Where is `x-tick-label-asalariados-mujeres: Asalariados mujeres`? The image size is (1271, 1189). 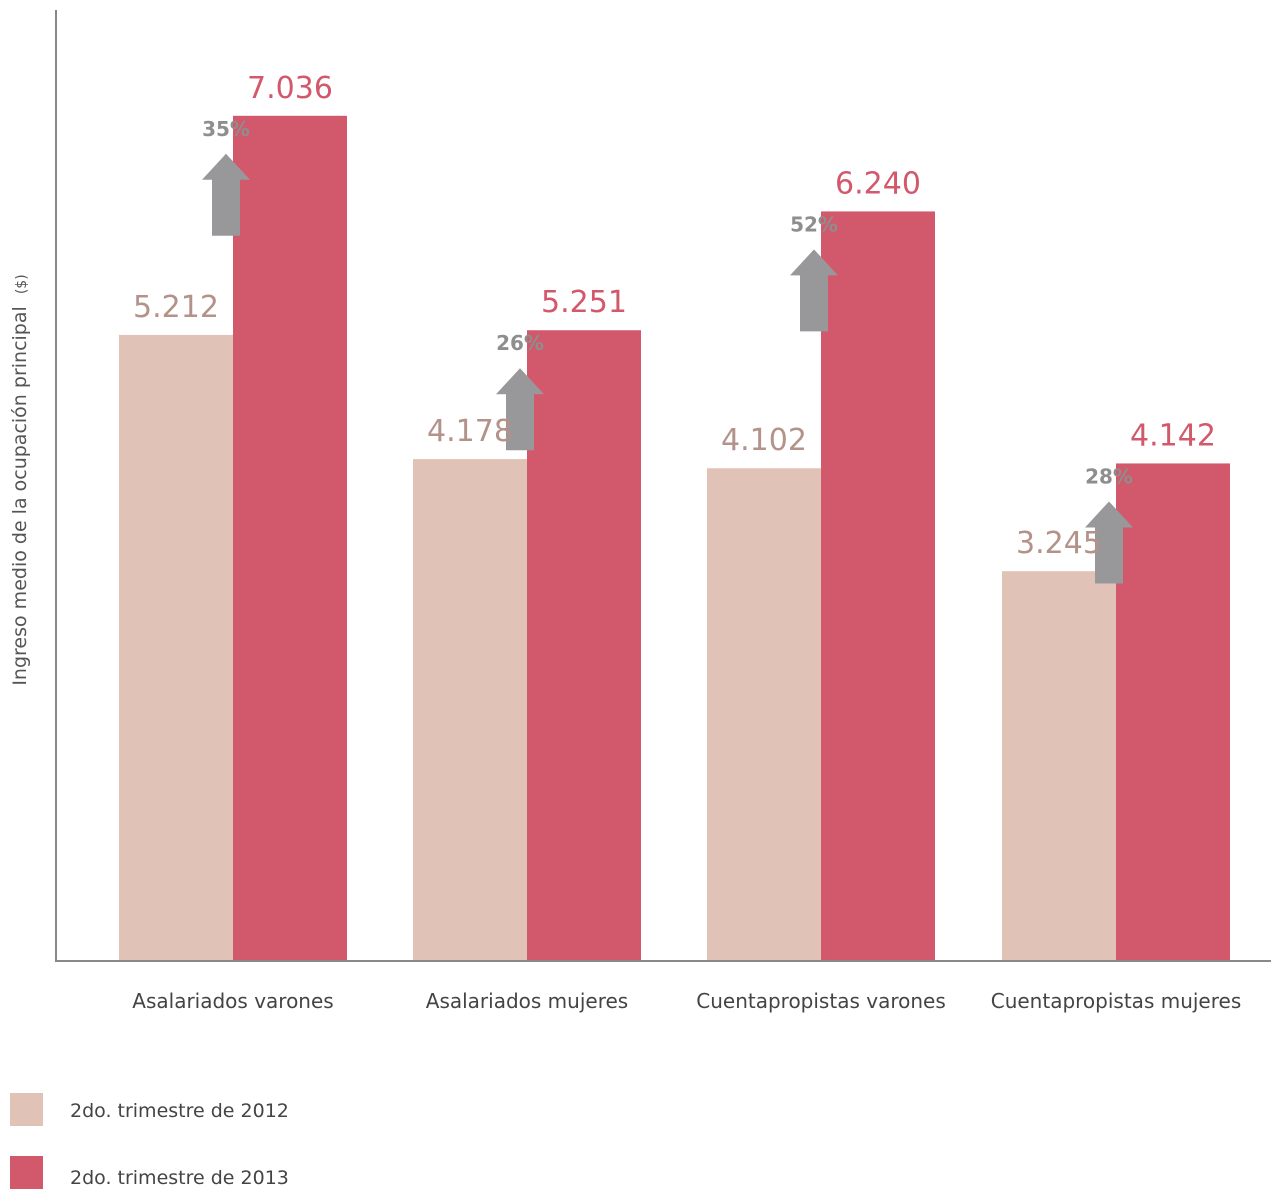
x-tick-label-asalariados-mujeres: Asalariados mujeres is located at coordinates (527, 1001).